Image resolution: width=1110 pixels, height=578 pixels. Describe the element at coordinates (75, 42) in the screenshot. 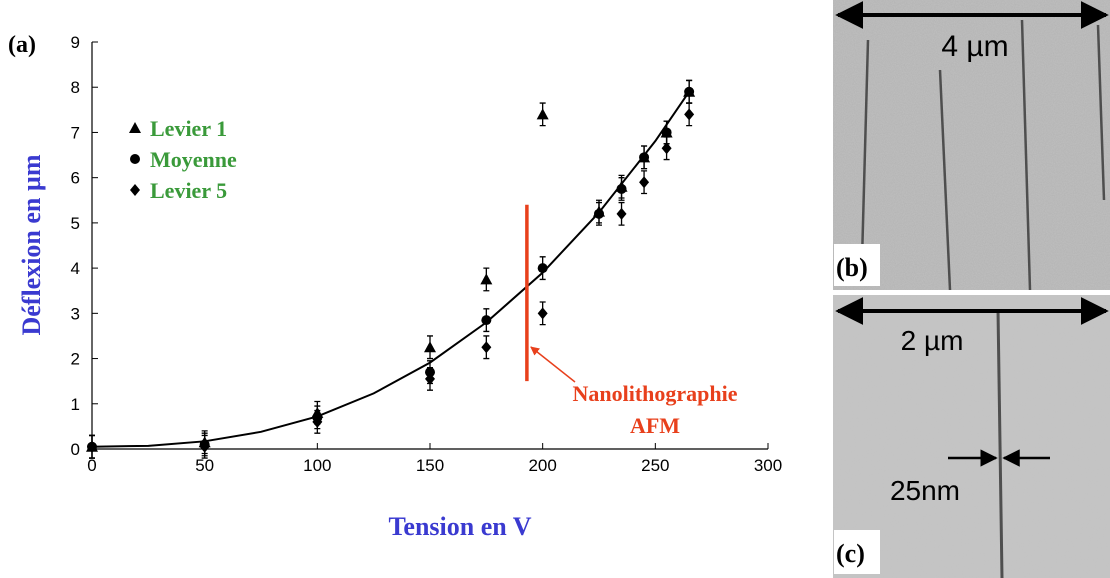

I see `y-tick-label: 9` at that location.